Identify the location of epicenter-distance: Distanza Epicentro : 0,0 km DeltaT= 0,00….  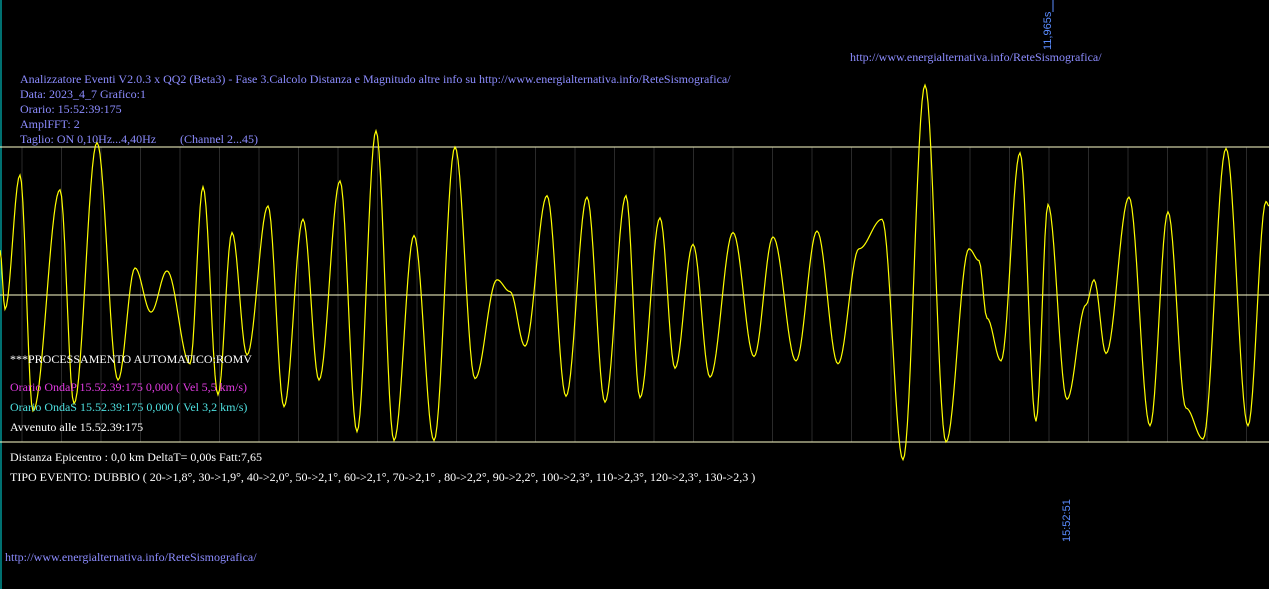
(136, 457).